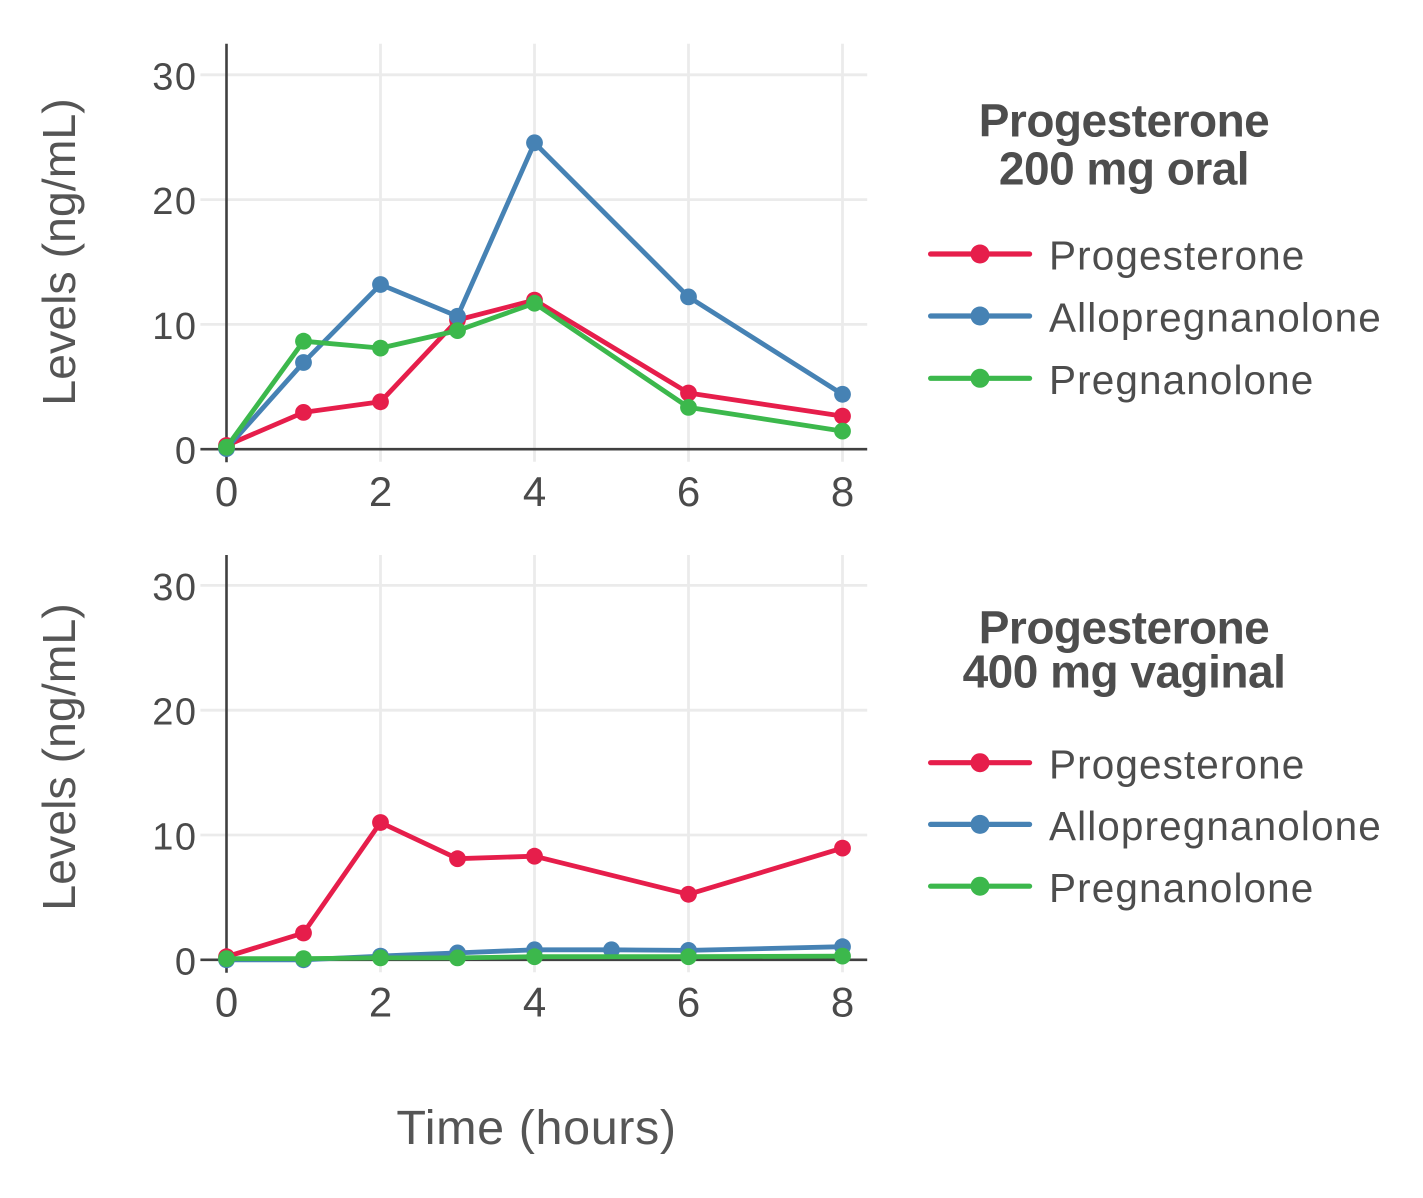 The image size is (1423, 1198). Describe the element at coordinates (536, 1128) in the screenshot. I see `svg-text: Time (hours)` at that location.